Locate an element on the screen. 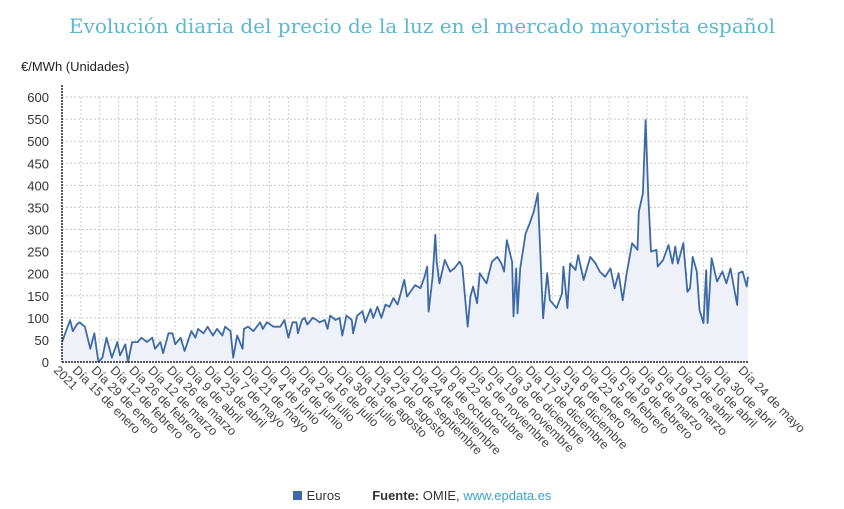  y-tick-label: 200 is located at coordinates (38, 274).